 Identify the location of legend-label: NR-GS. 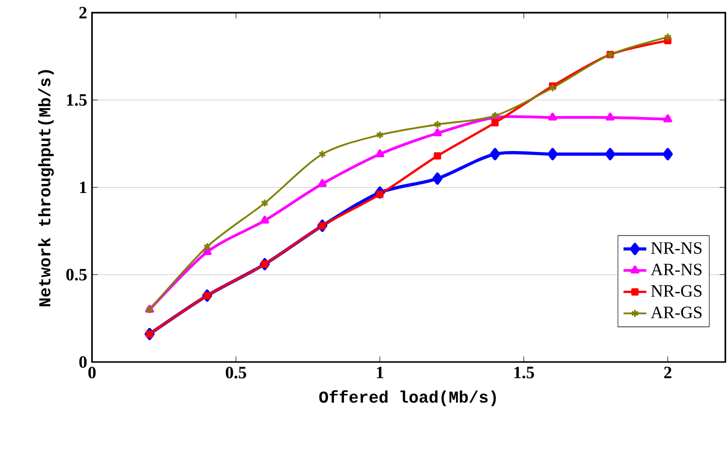
(676, 291).